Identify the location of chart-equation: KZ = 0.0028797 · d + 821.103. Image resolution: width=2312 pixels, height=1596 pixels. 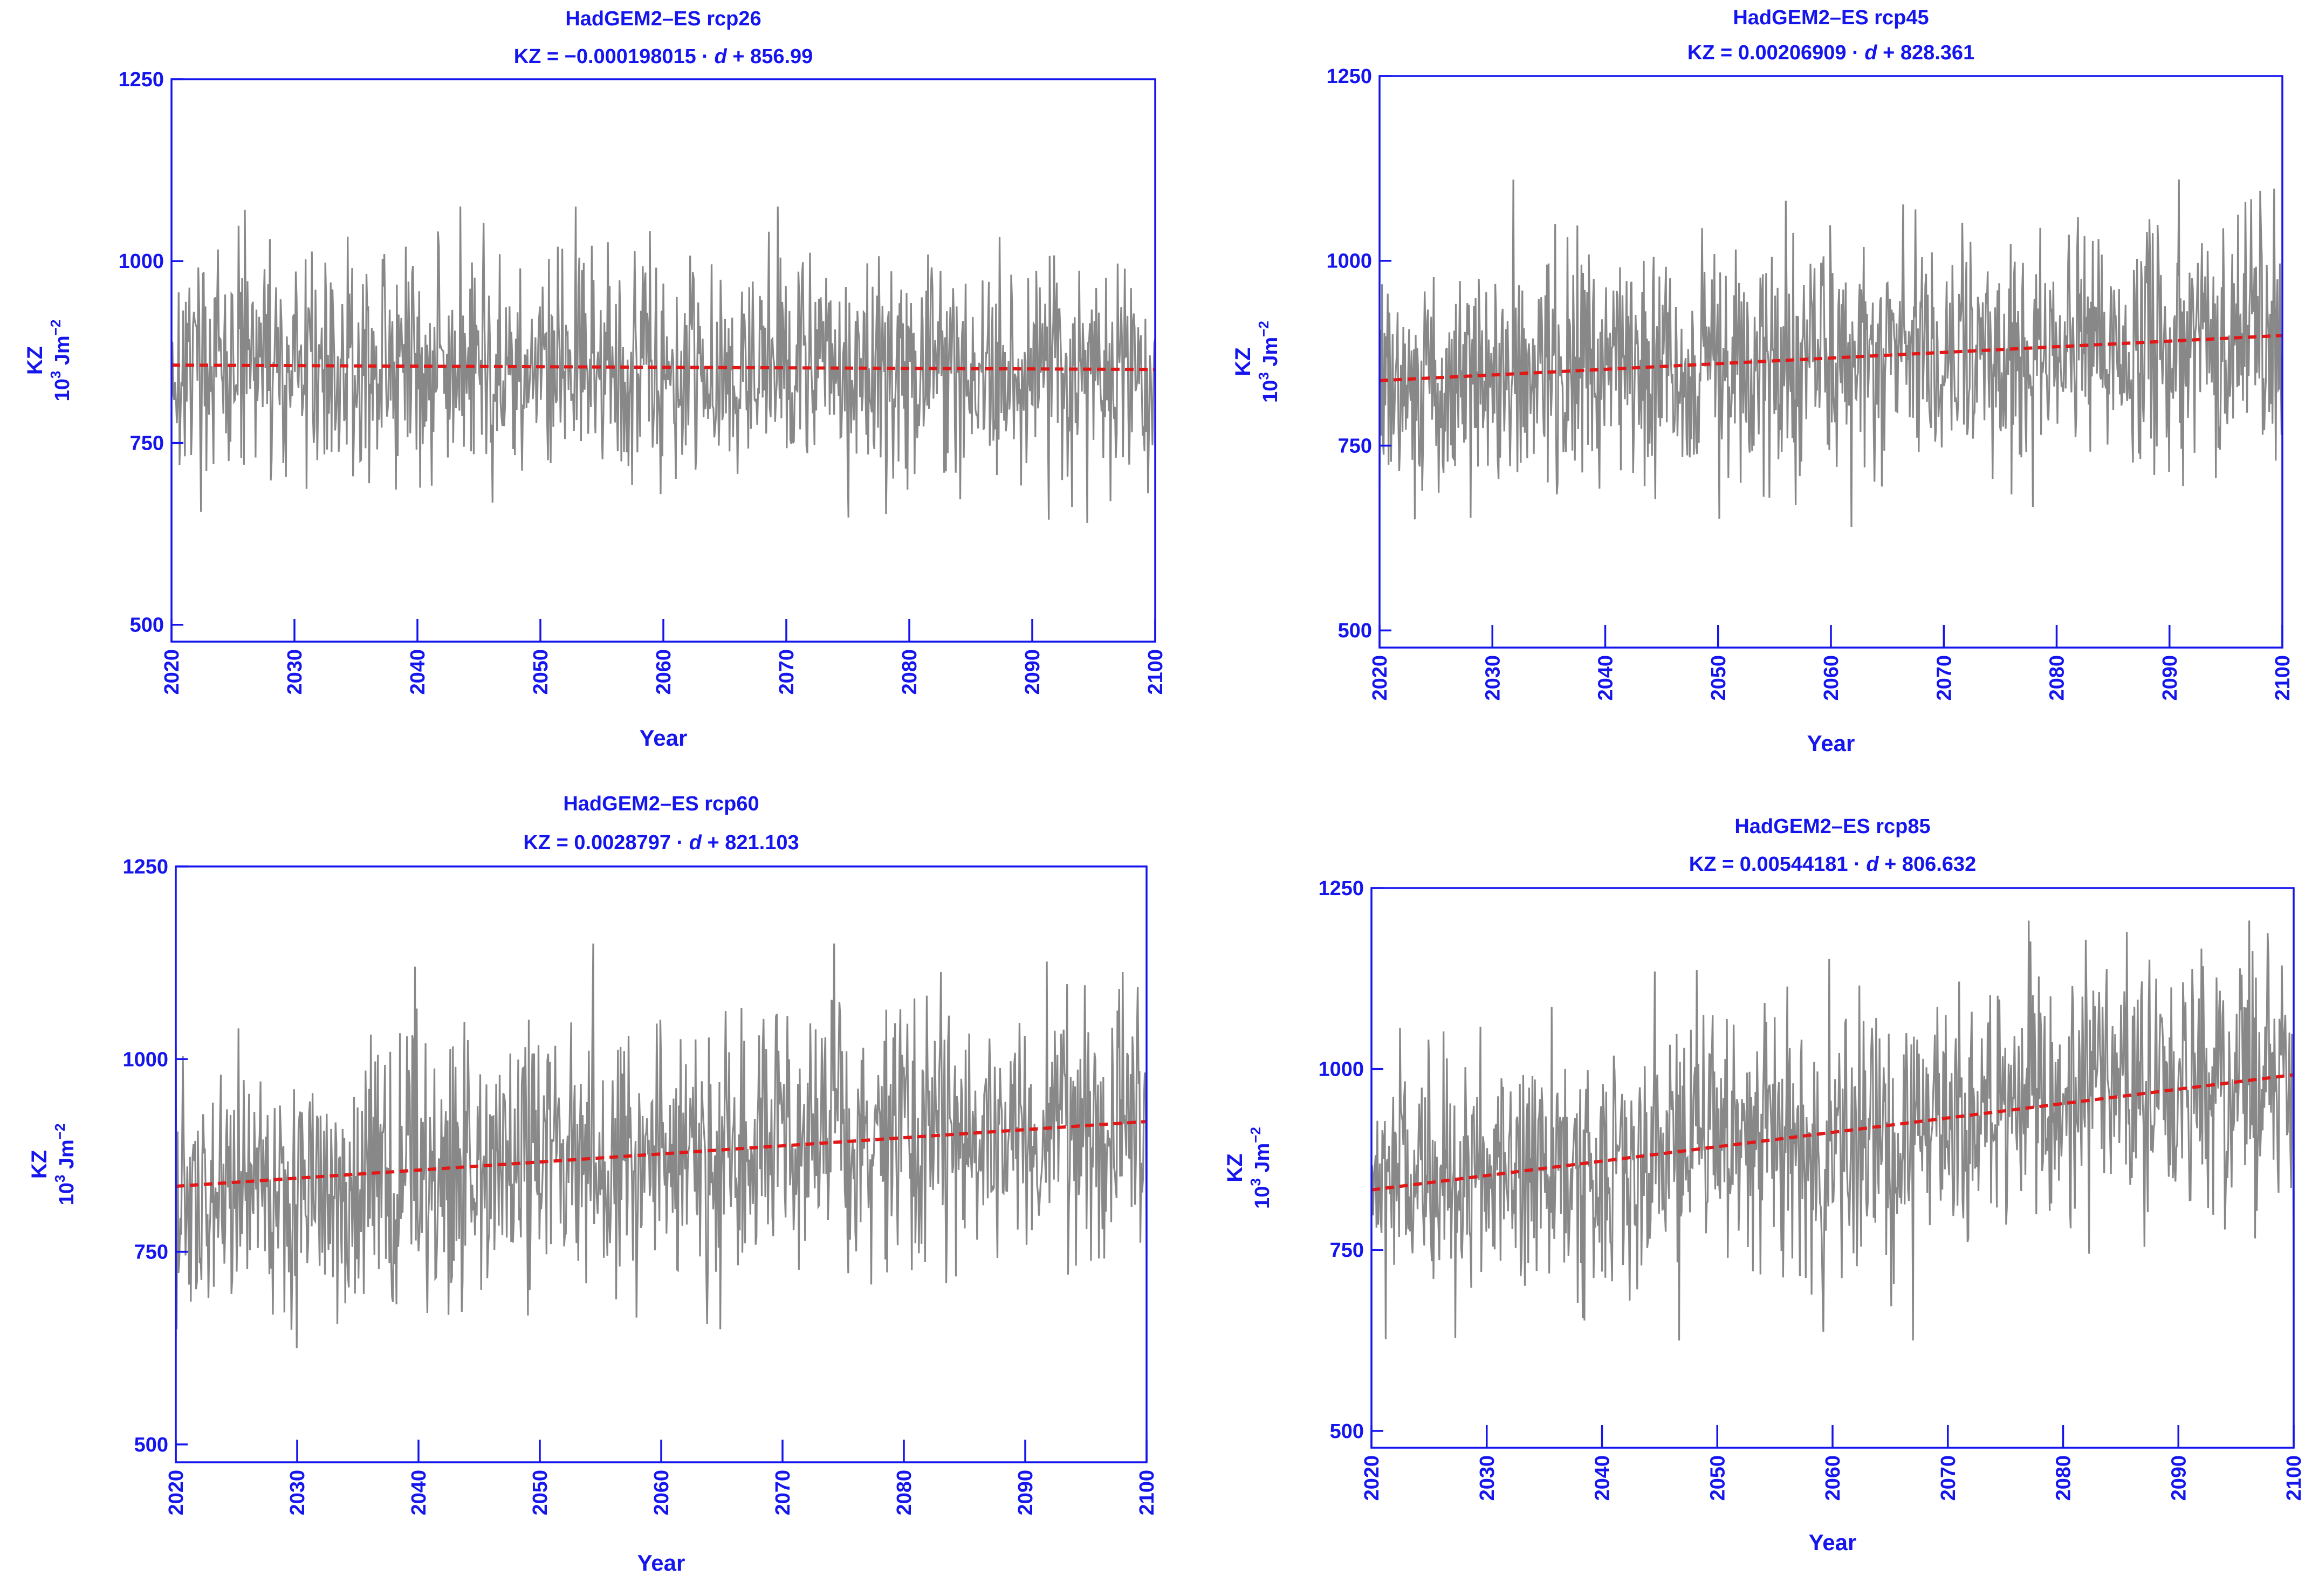
(661, 843).